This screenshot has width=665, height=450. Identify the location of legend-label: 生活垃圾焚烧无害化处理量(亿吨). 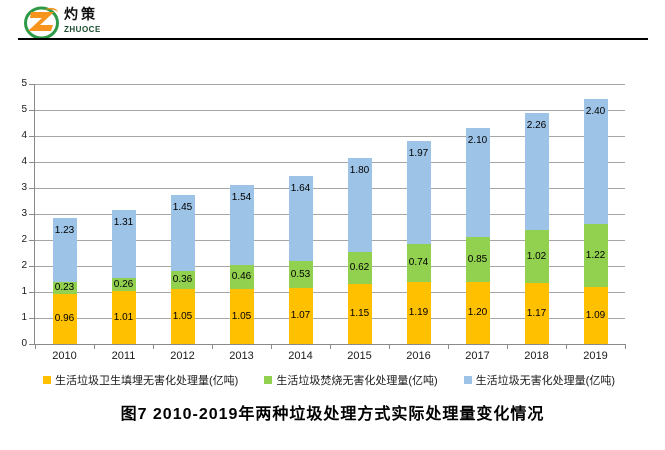
(357, 381).